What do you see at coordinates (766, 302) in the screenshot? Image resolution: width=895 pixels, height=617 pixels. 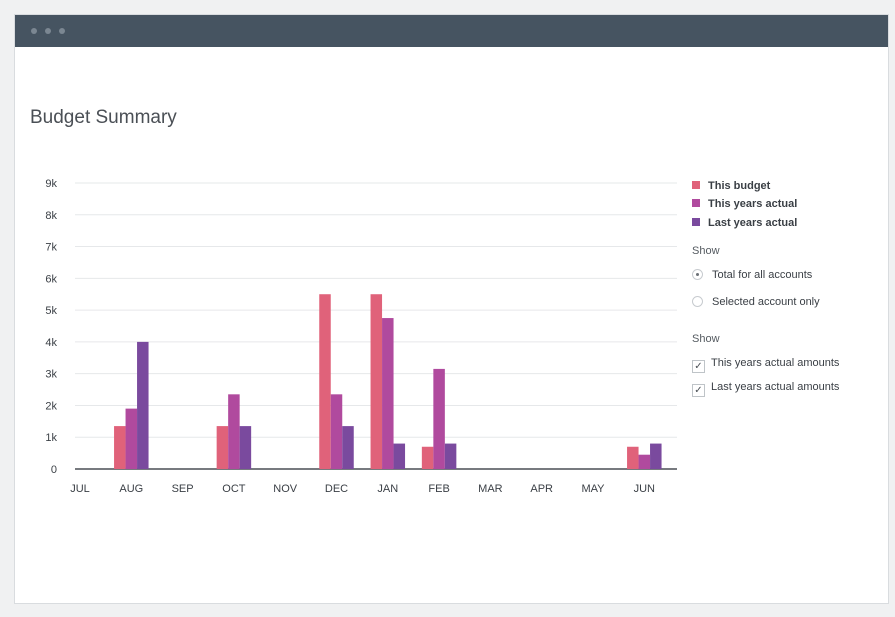 I see `radio-label: Selected account only` at bounding box center [766, 302].